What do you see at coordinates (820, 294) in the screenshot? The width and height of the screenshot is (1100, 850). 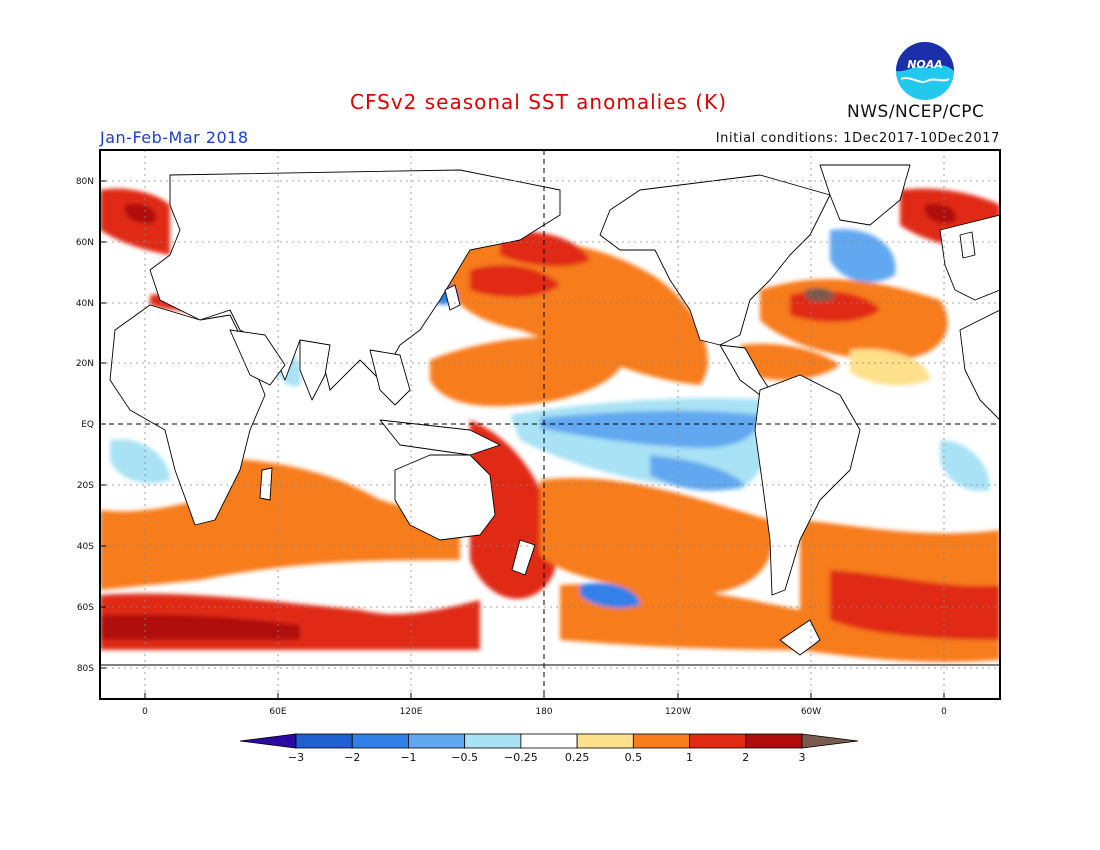 I see `anomaly-gulf-stream-hot` at bounding box center [820, 294].